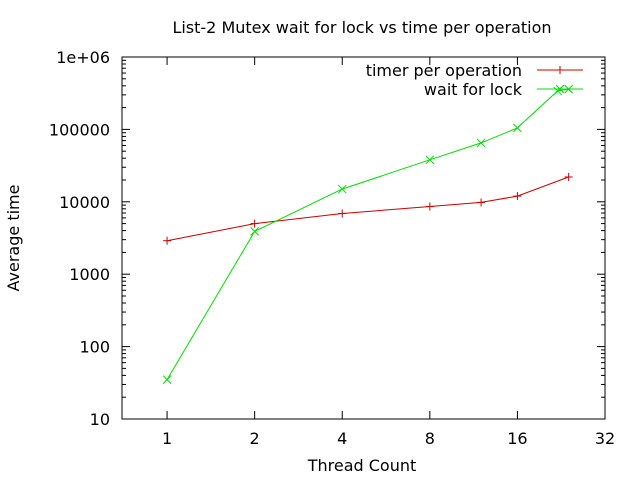 Image resolution: width=640 pixels, height=480 pixels. What do you see at coordinates (100, 419) in the screenshot?
I see `y-tick-label: 10` at bounding box center [100, 419].